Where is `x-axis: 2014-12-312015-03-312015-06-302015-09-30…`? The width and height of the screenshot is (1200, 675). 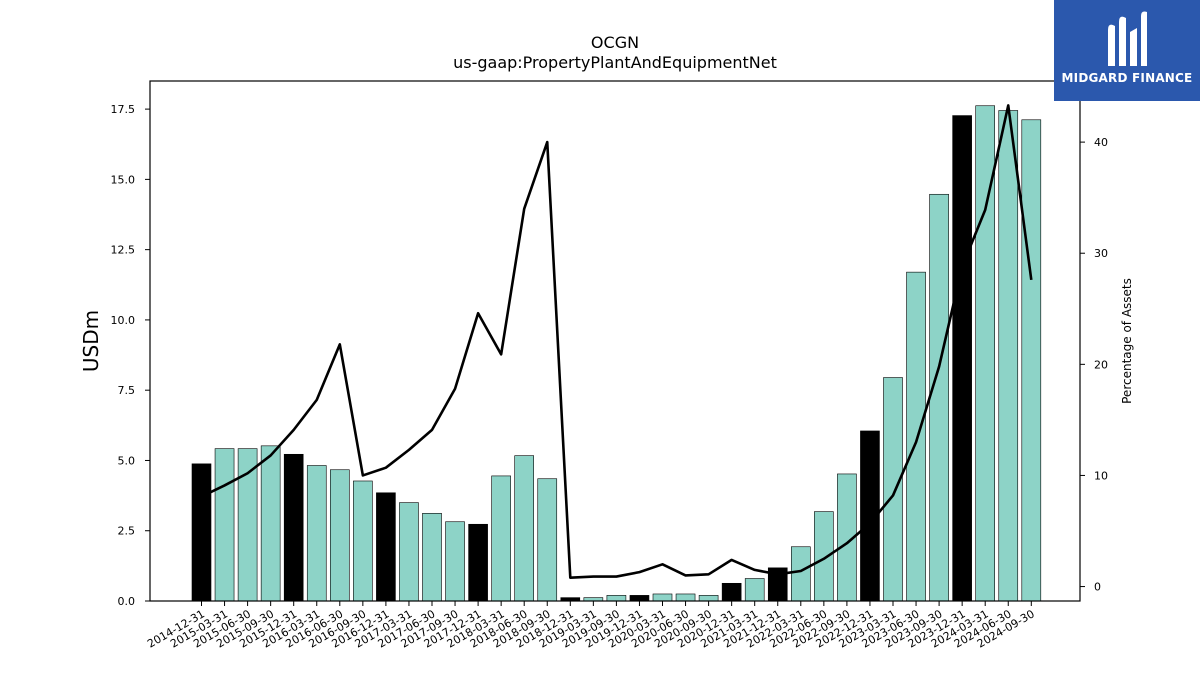 x-axis: 2014-12-312015-03-312015-06-302015-09-30… is located at coordinates (591, 626).